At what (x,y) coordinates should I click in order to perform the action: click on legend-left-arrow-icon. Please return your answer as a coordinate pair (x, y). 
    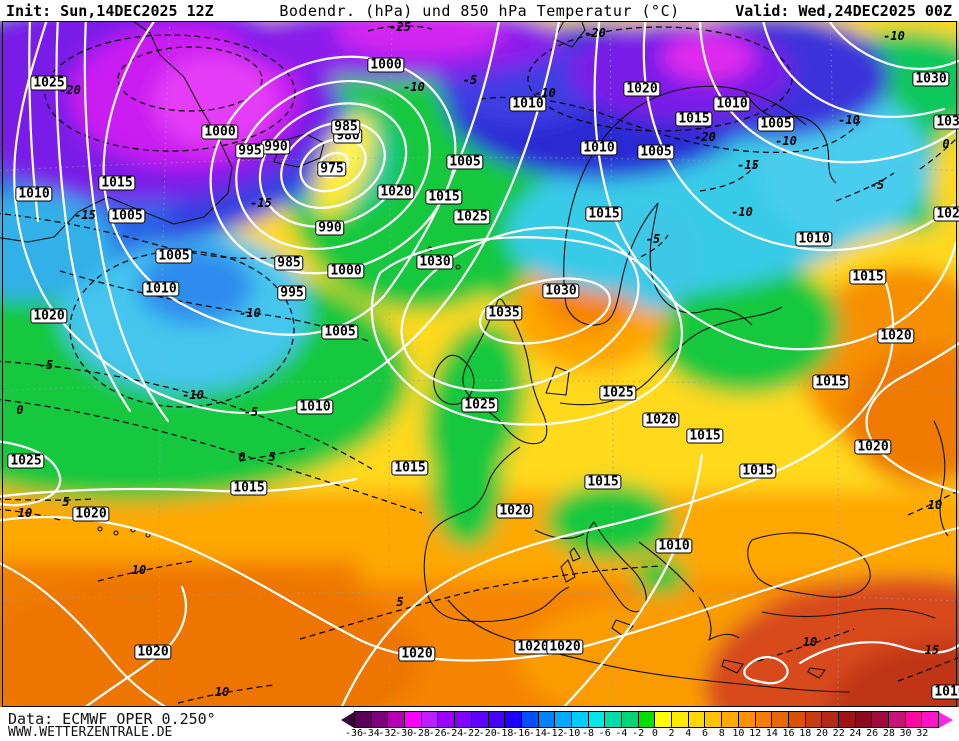
    Looking at the image, I should click on (347, 719).